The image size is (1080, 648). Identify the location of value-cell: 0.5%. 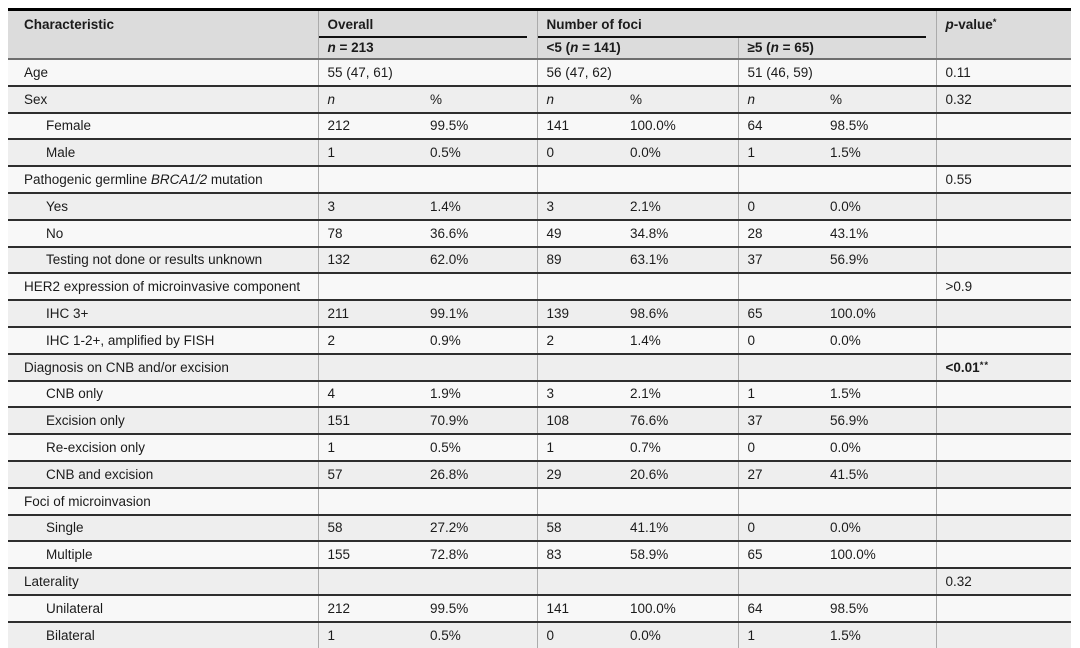
(479, 634).